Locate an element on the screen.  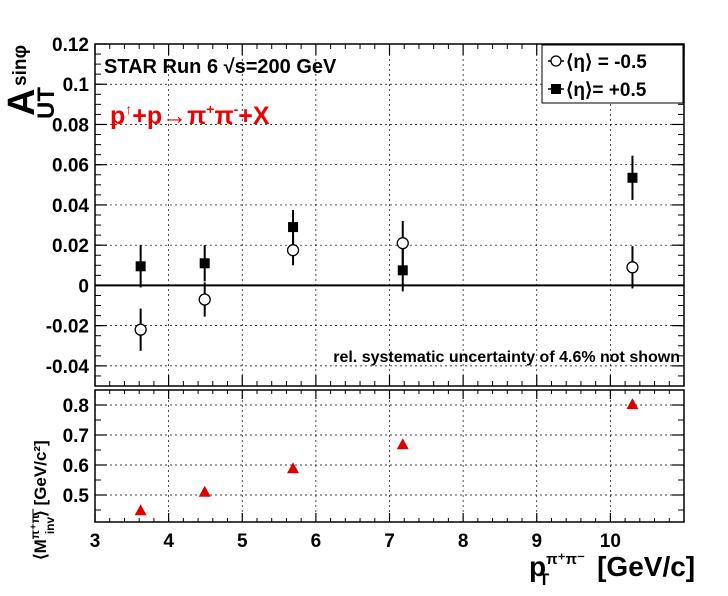
y-tick-label: 0.6 is located at coordinates (76, 466).